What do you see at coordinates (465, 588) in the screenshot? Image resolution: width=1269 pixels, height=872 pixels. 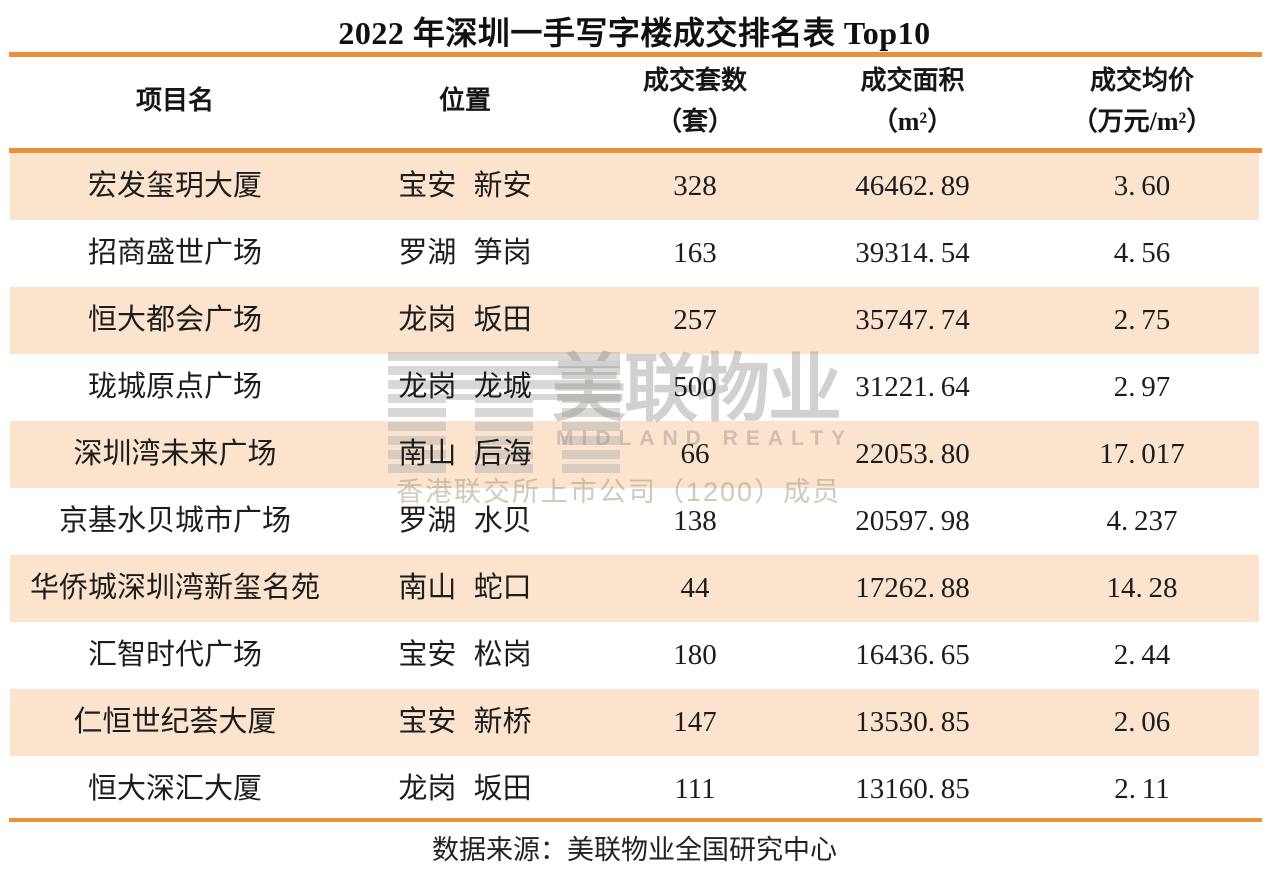 I see `location-cell: 南山 蛇口` at bounding box center [465, 588].